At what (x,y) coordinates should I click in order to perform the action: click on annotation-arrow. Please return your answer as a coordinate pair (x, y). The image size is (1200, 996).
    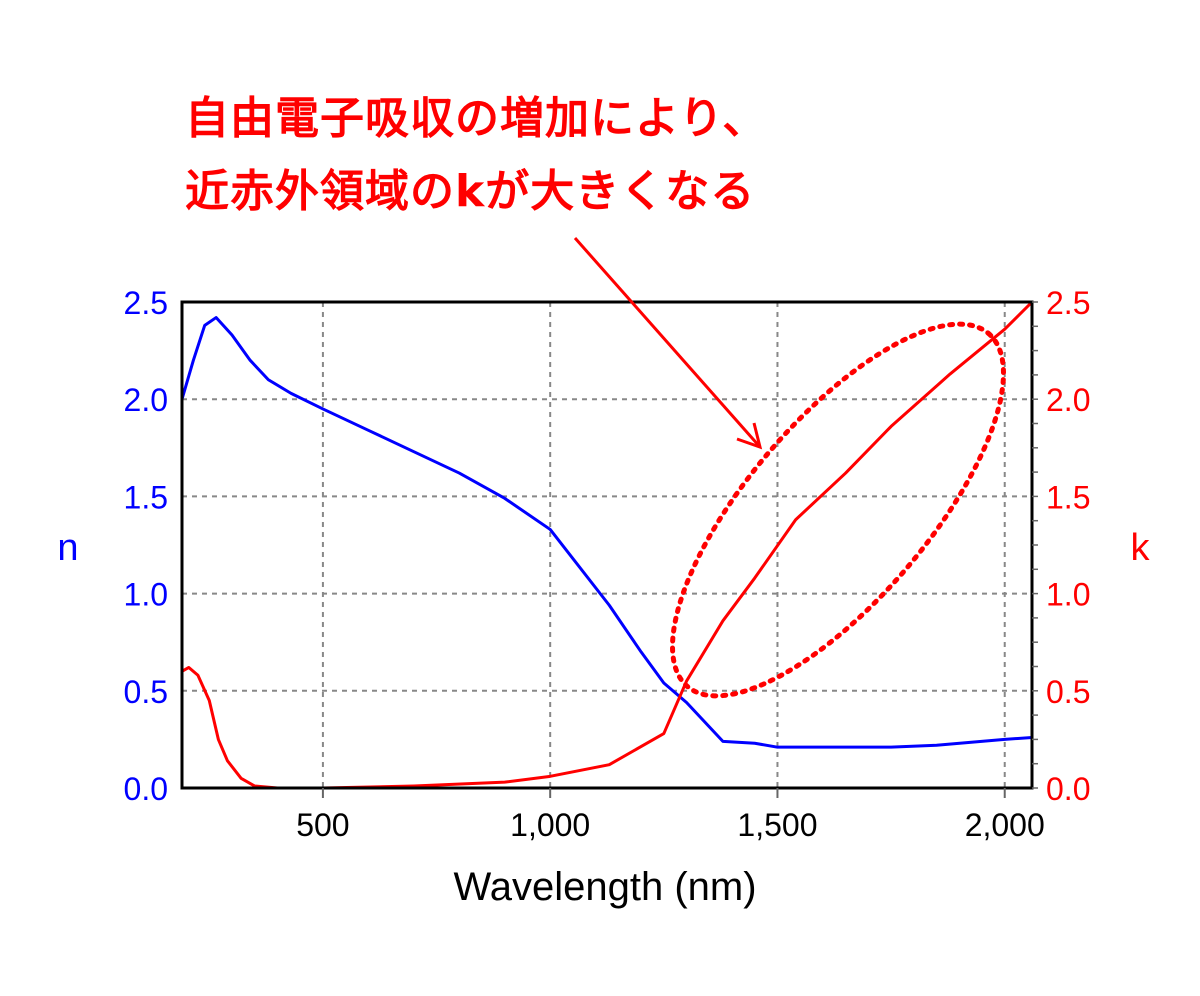
    Looking at the image, I should click on (668, 343).